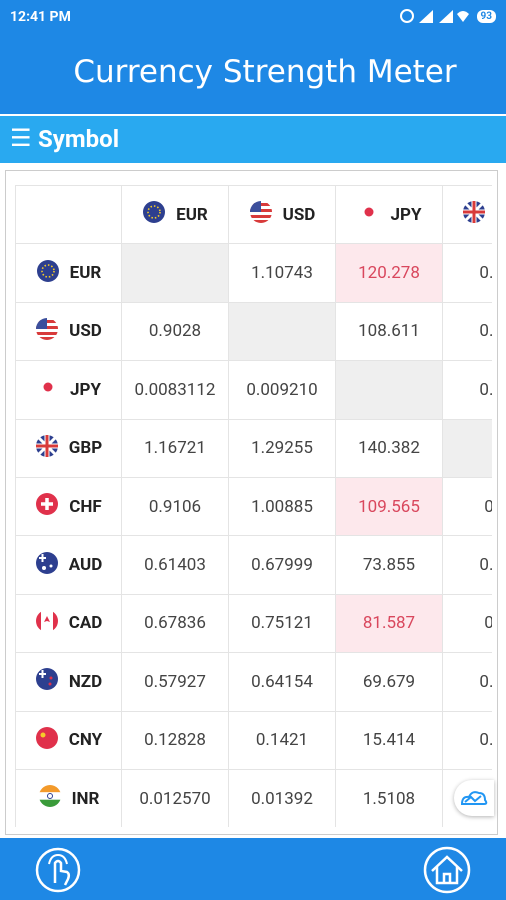  What do you see at coordinates (85, 623) in the screenshot?
I see `currency-code: CAD` at bounding box center [85, 623].